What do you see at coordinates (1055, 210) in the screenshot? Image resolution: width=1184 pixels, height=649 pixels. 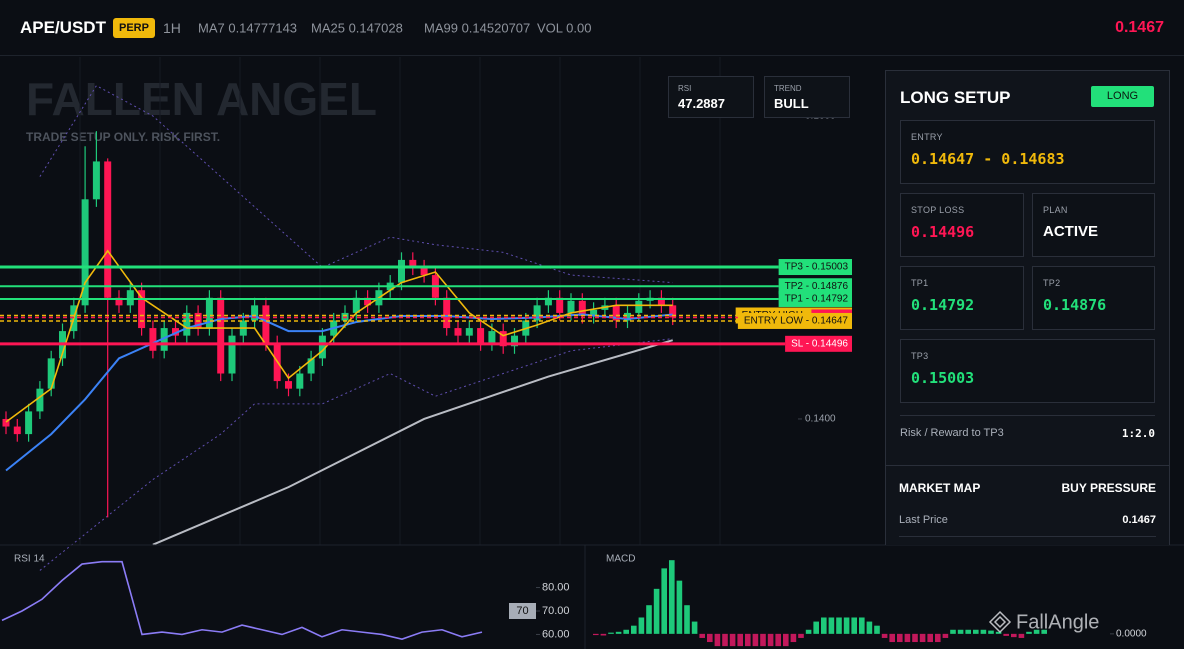 I see `plan-label: PLAN` at bounding box center [1055, 210].